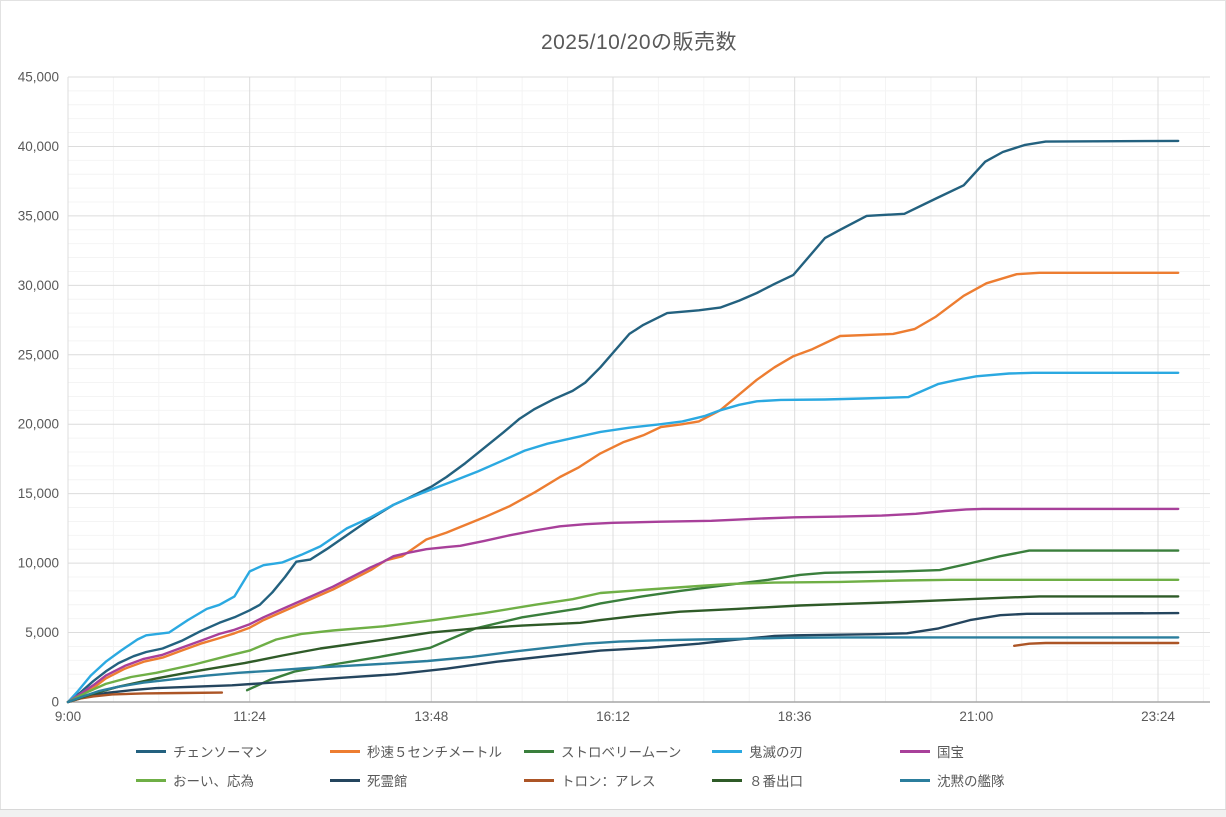 This screenshot has height=817, width=1226. Describe the element at coordinates (213, 781) in the screenshot. I see `legend-label: おーい、応為` at that location.